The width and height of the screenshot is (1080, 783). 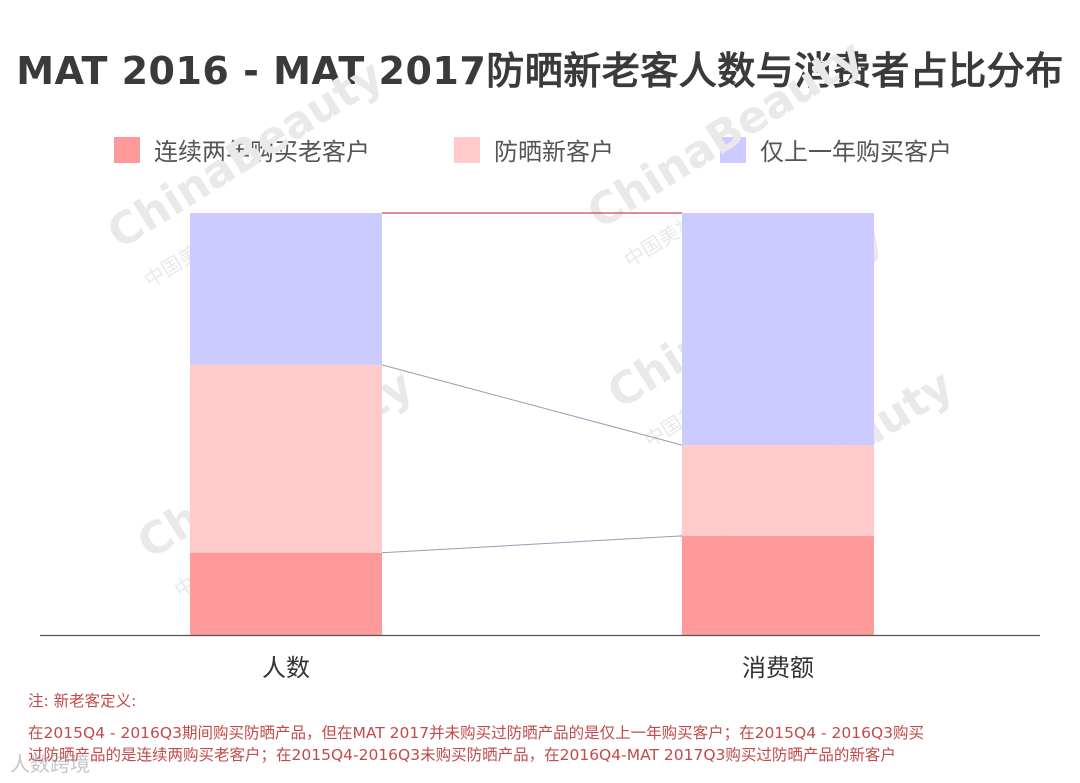 What do you see at coordinates (82, 701) in the screenshot?
I see `note-heading: 注: 新老客定义:` at bounding box center [82, 701].